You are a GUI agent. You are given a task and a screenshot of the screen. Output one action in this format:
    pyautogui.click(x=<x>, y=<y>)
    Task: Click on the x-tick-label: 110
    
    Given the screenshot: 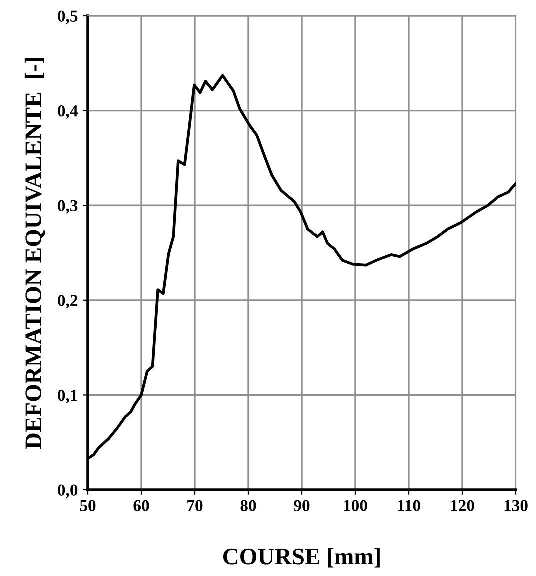 What is the action you would take?
    pyautogui.click(x=409, y=506)
    